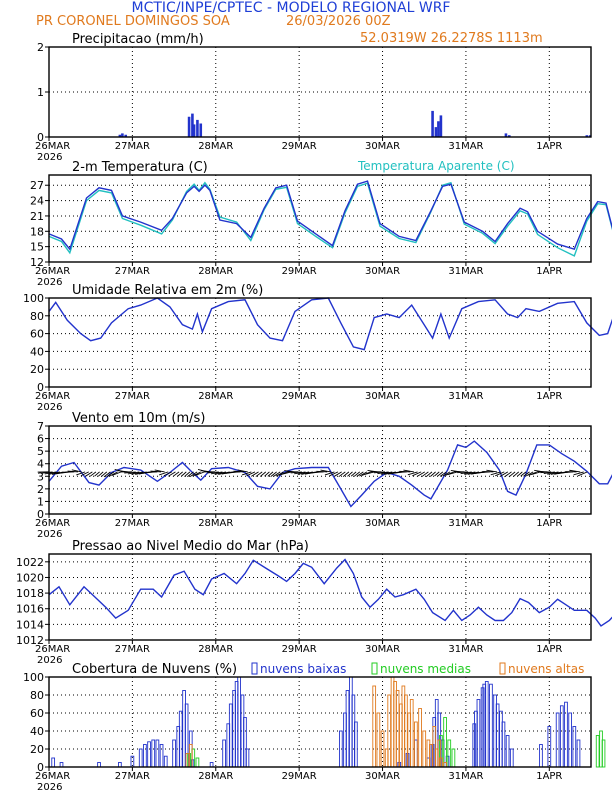 This screenshot has width=612, height=792. What do you see at coordinates (37, 749) in the screenshot?
I see `y-tick-label: 20` at bounding box center [37, 749].